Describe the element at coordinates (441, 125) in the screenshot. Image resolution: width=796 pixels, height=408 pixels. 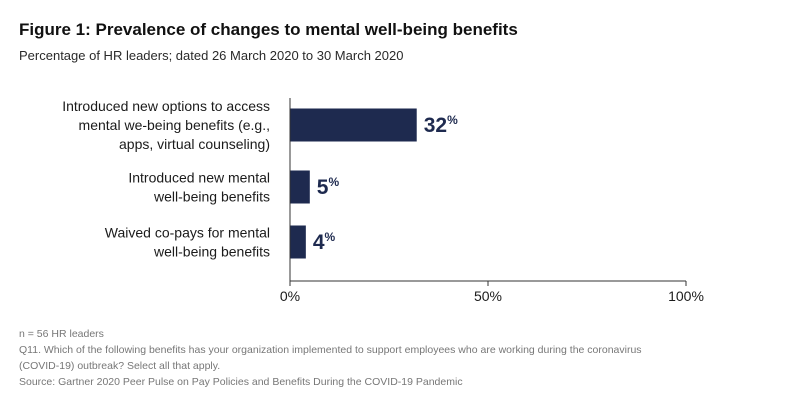
I see `value-label-1: 32%` at that location.